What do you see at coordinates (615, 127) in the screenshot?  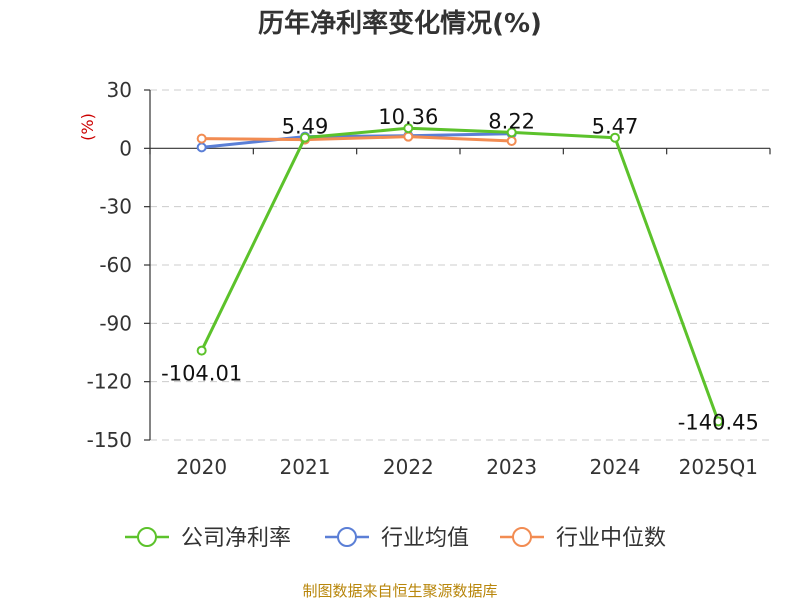 I see `data-label: 5.47` at bounding box center [615, 127].